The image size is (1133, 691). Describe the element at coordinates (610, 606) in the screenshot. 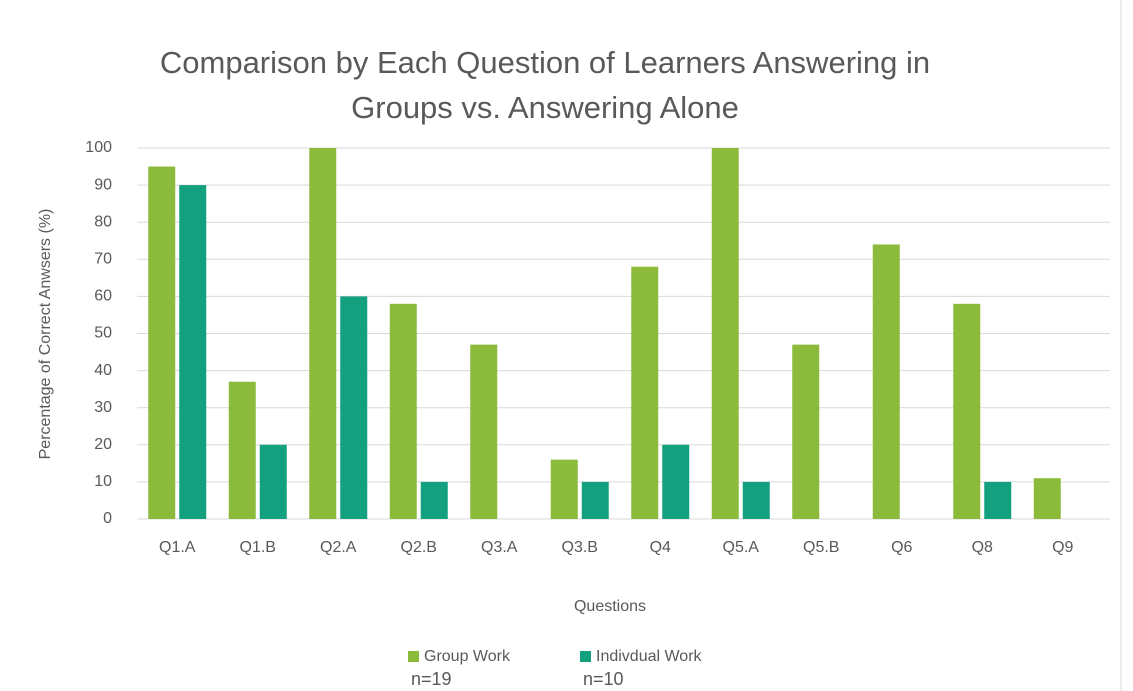

I see `x-axis-title: Questions` at that location.